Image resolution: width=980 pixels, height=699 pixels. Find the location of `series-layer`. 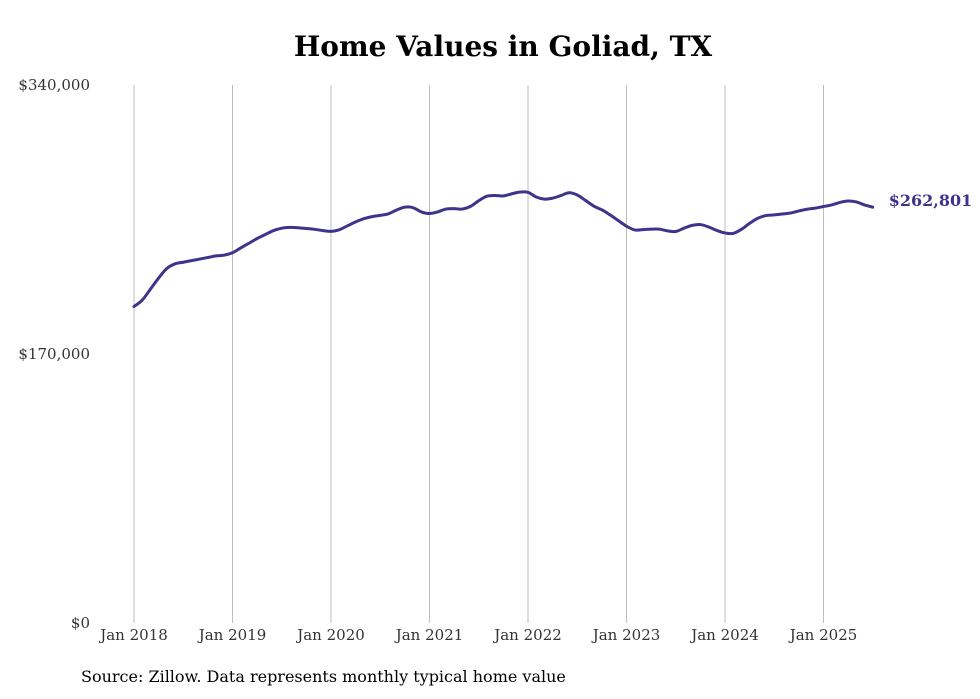

series-layer is located at coordinates (503, 249).